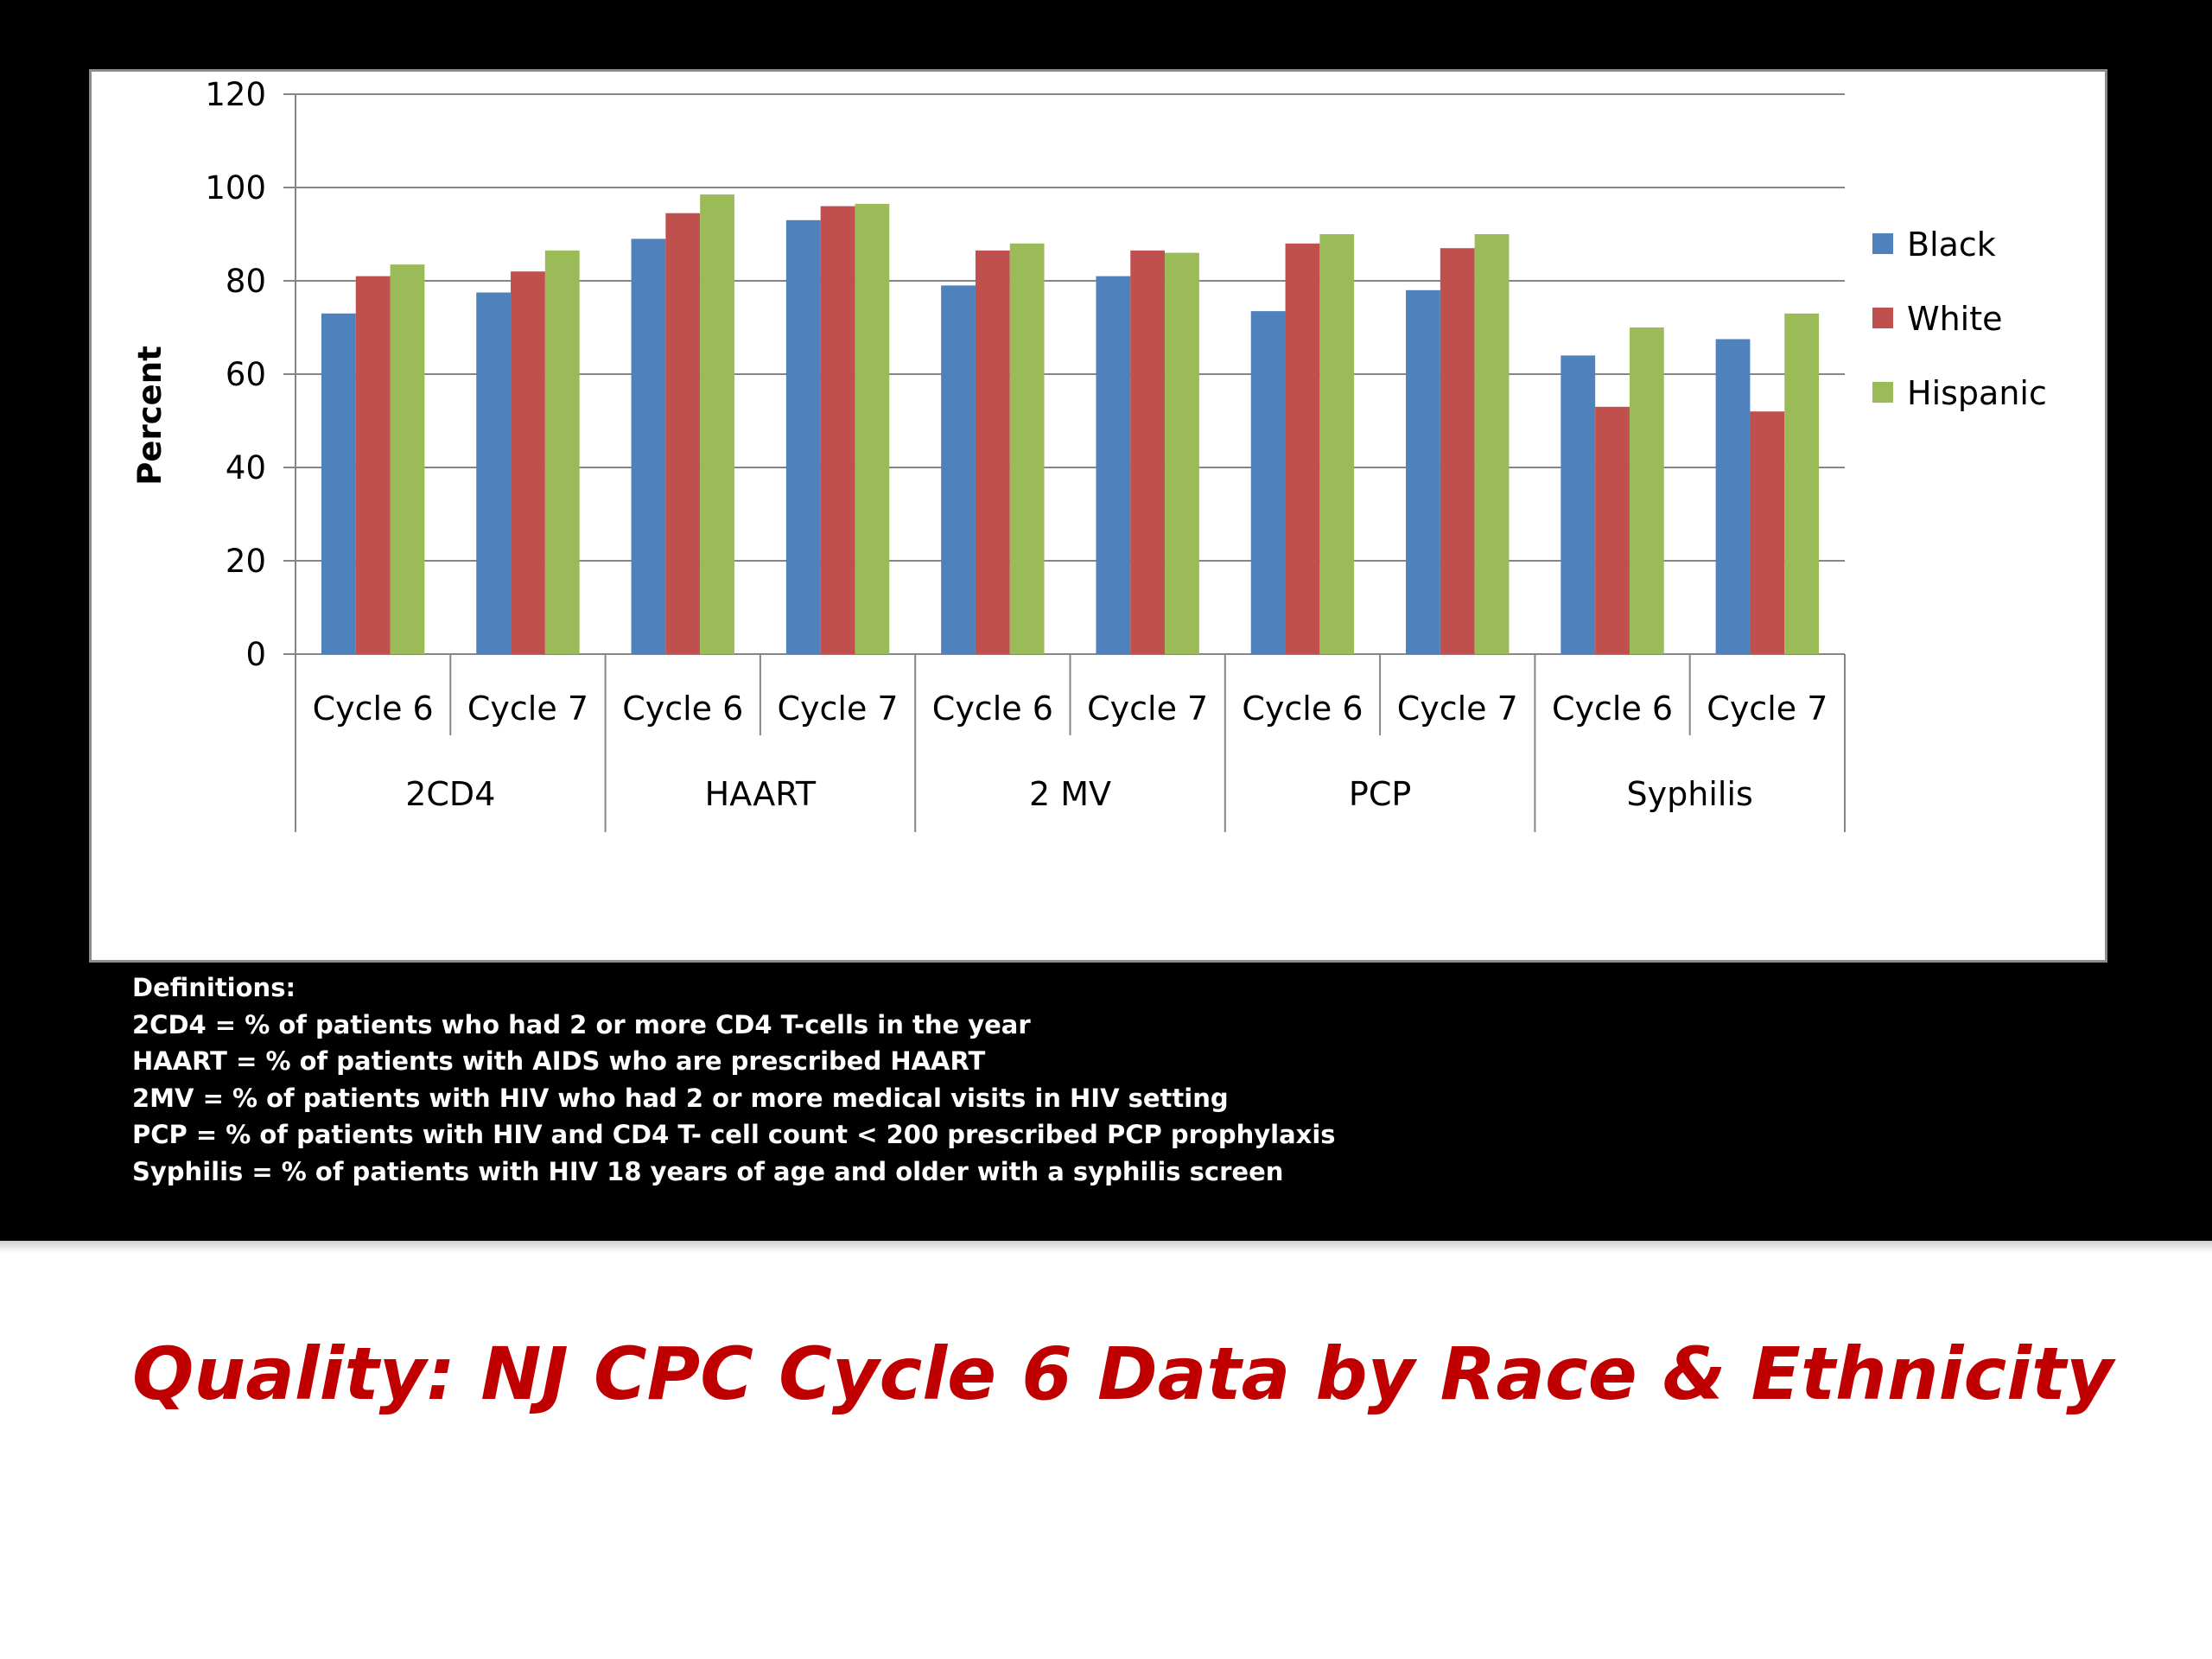 This screenshot has height=1659, width=2212. What do you see at coordinates (1882, 392) in the screenshot?
I see `legend-swatch-hispanic` at bounding box center [1882, 392].